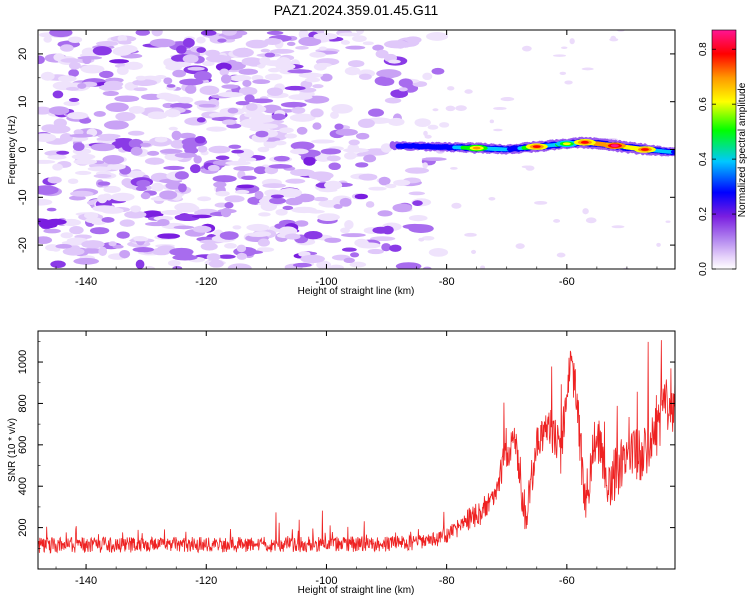  I want to click on colorbar-frame, so click(724, 149).